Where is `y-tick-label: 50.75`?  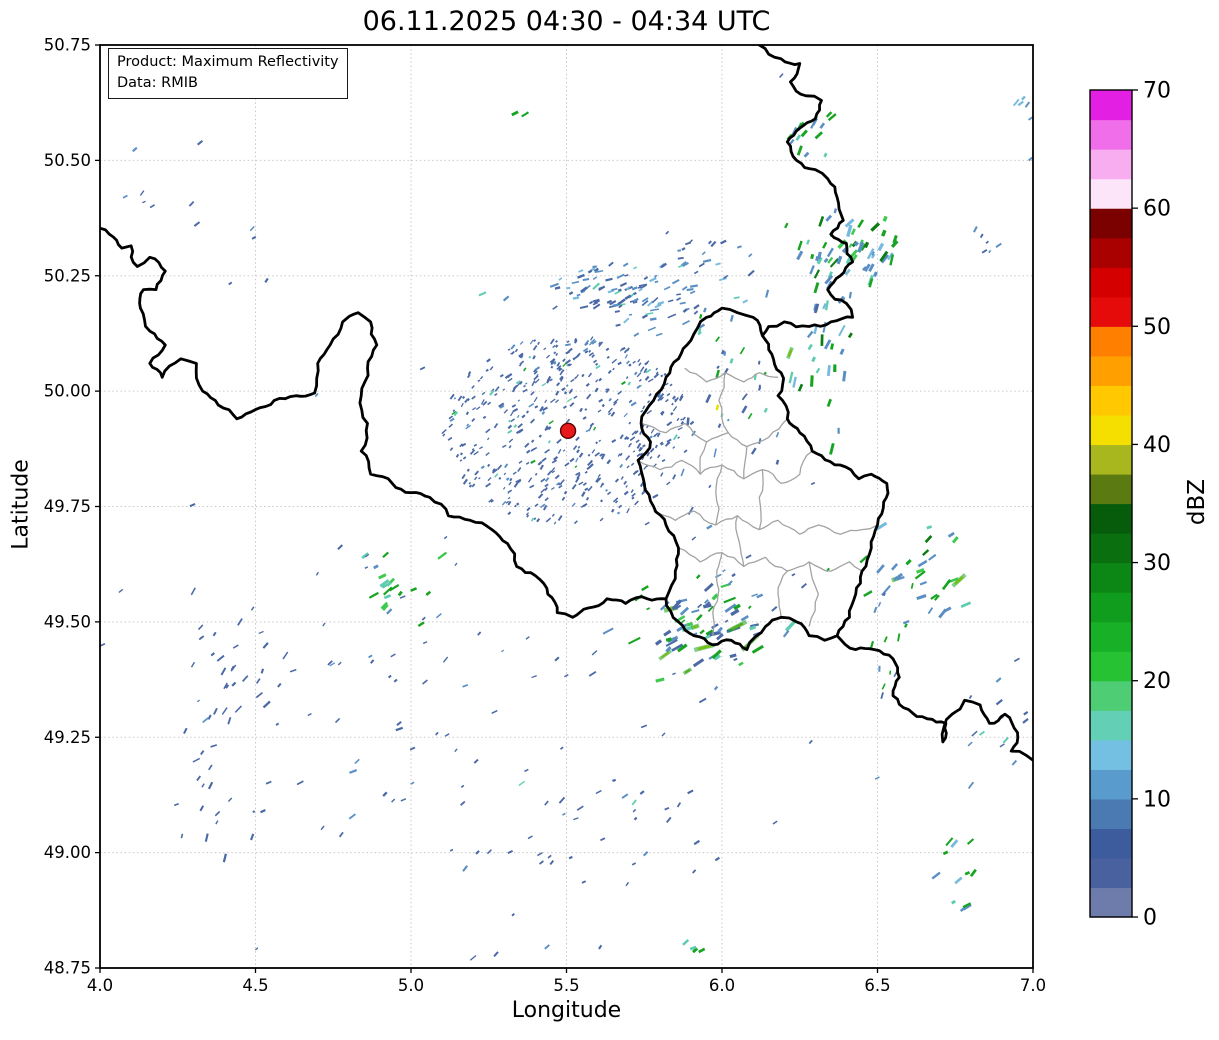
y-tick-label: 50.75 is located at coordinates (67, 45).